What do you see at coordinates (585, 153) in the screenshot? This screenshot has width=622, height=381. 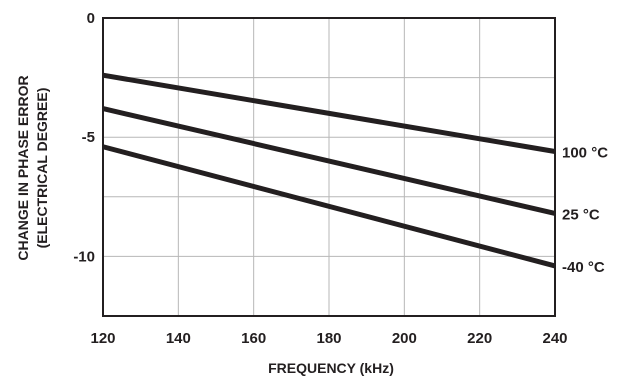 I see `series-label-0: 100 °C` at bounding box center [585, 153].